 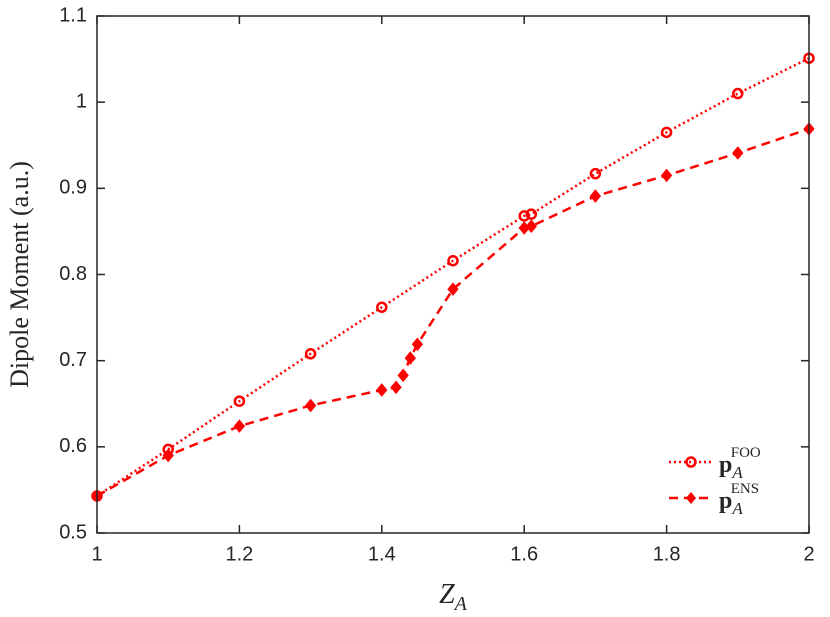 I want to click on legend-sup: FOO, so click(x=746, y=453).